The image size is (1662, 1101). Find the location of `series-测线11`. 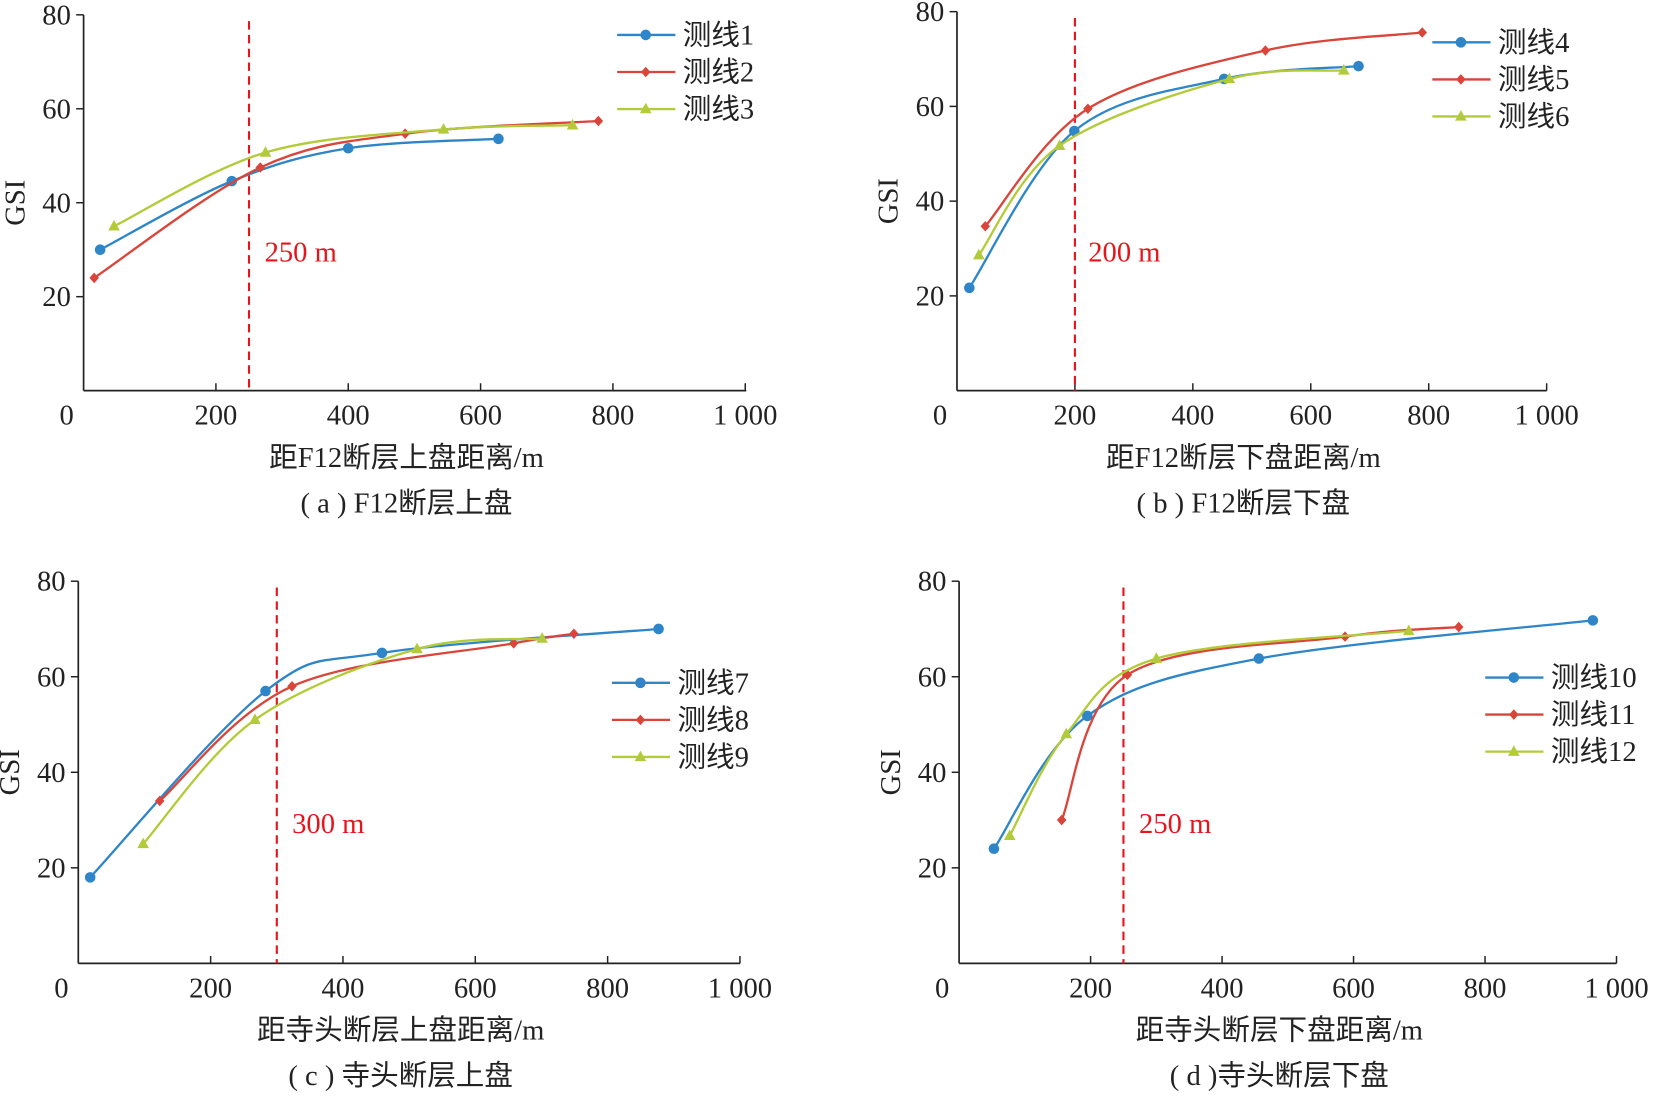

series-测线11 is located at coordinates (1260, 723).